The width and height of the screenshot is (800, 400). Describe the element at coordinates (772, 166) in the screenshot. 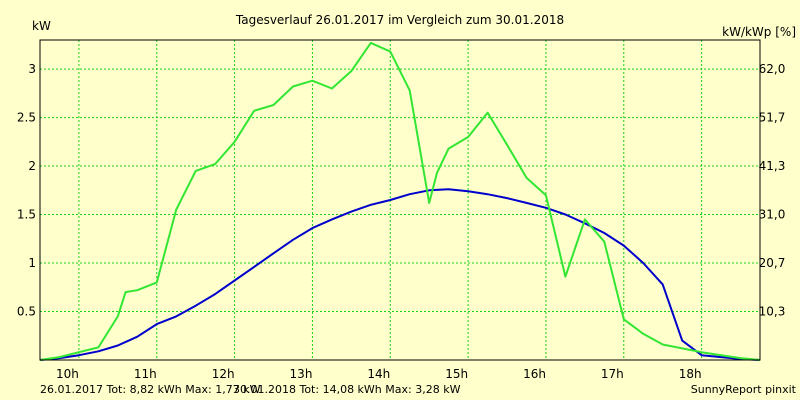

I see `y-tick-label-right: 41,3` at that location.